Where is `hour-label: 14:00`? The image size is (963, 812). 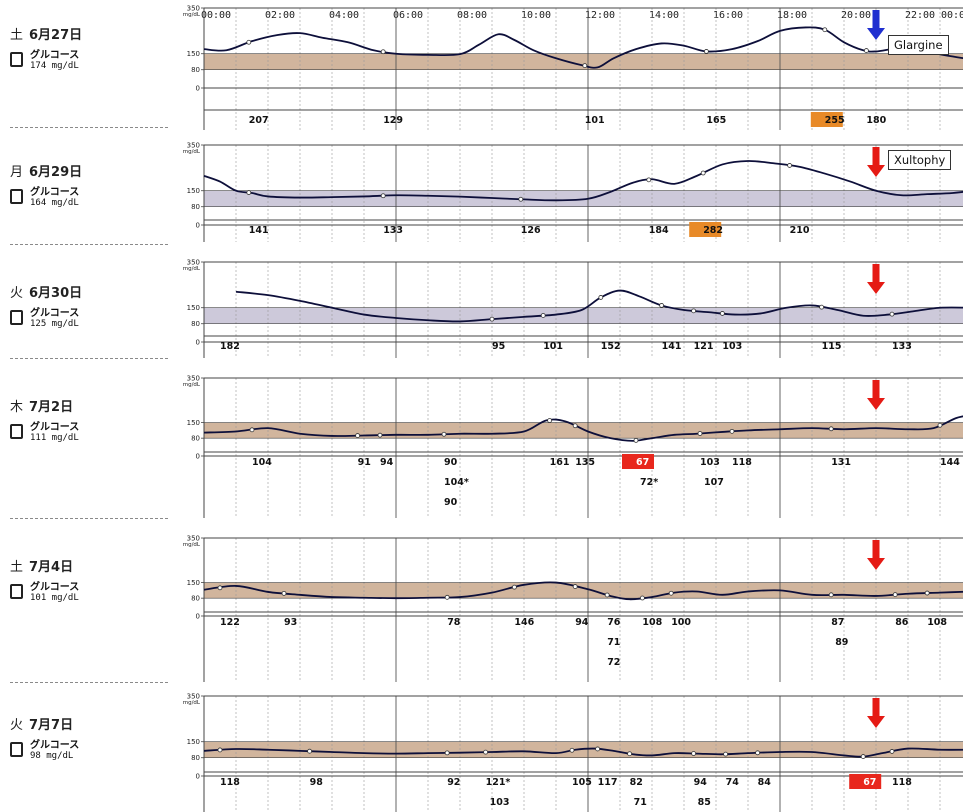
hour-label: 14:00 is located at coordinates (664, 15).